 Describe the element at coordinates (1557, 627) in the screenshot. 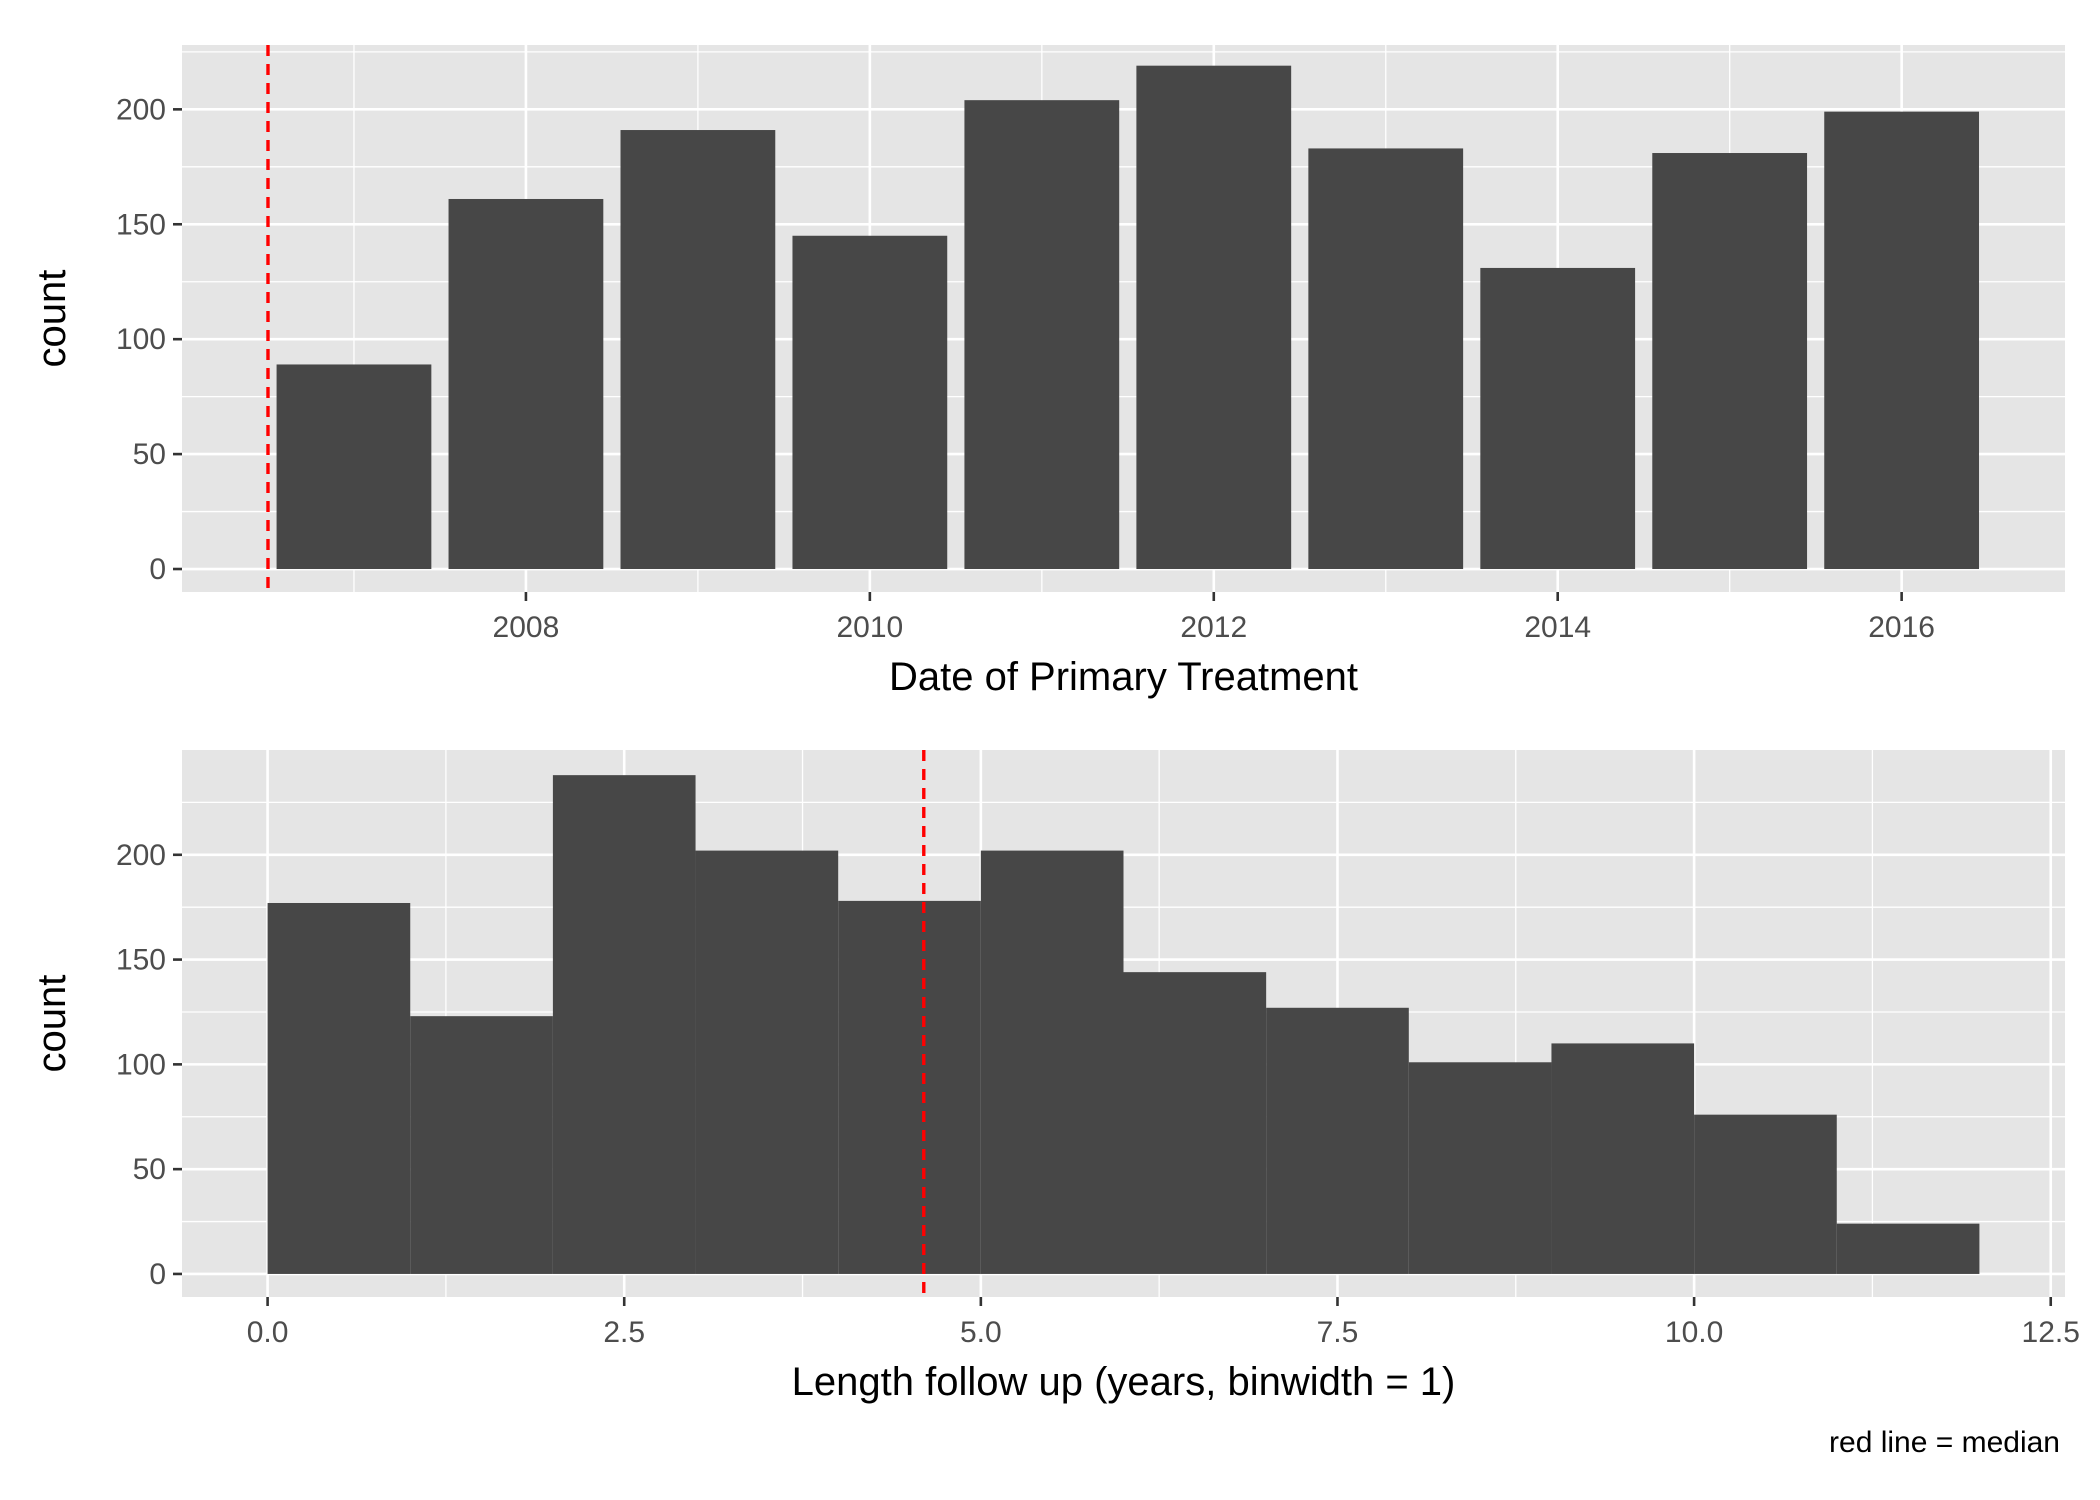

I see `x-tick-label: 2014` at that location.